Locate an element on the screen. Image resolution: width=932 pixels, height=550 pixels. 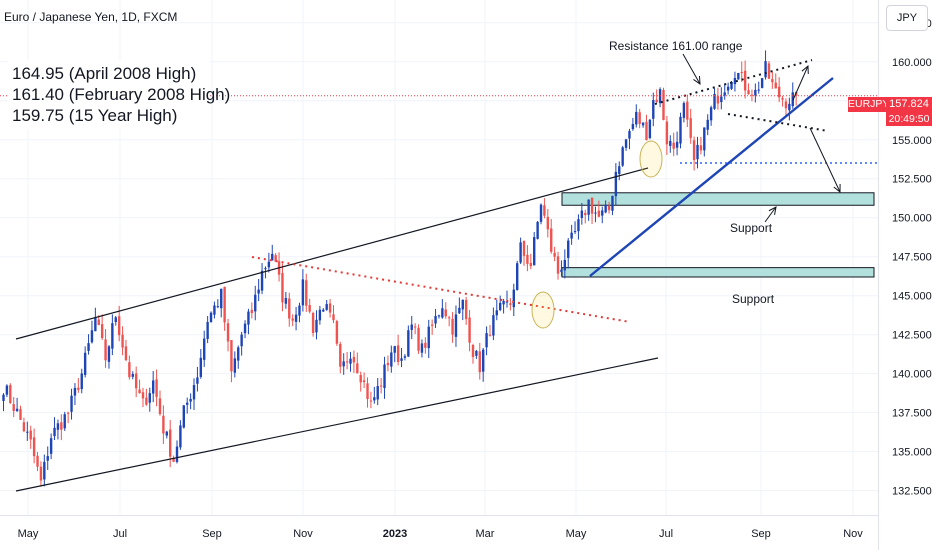
y-tick-label: 145.000 is located at coordinates (912, 297).